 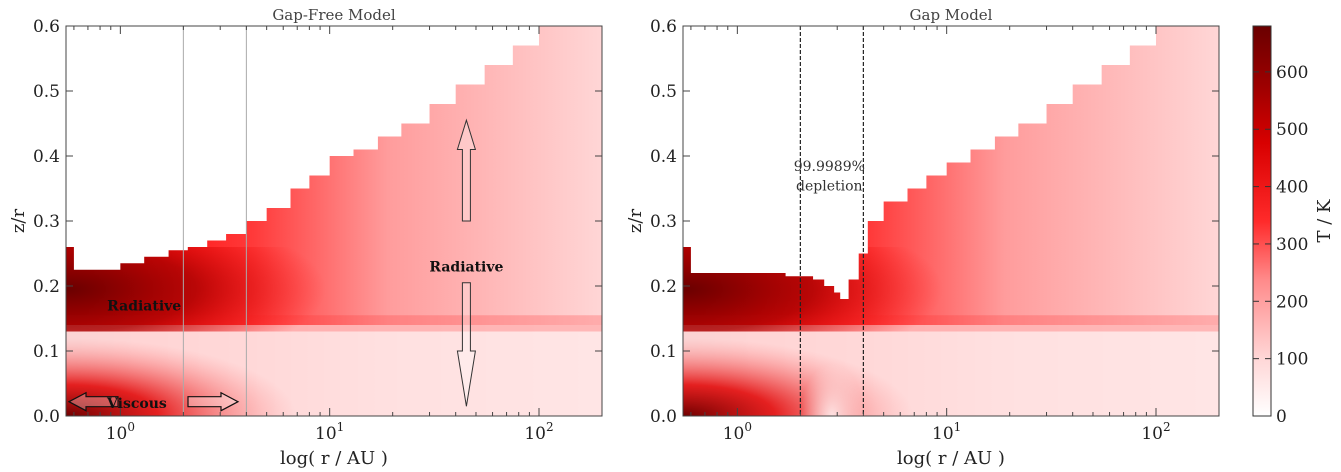 What do you see at coordinates (1293, 226) in the screenshot?
I see `temperature-colorbar: 0 100 200 300 400 500 600 T / K` at bounding box center [1293, 226].